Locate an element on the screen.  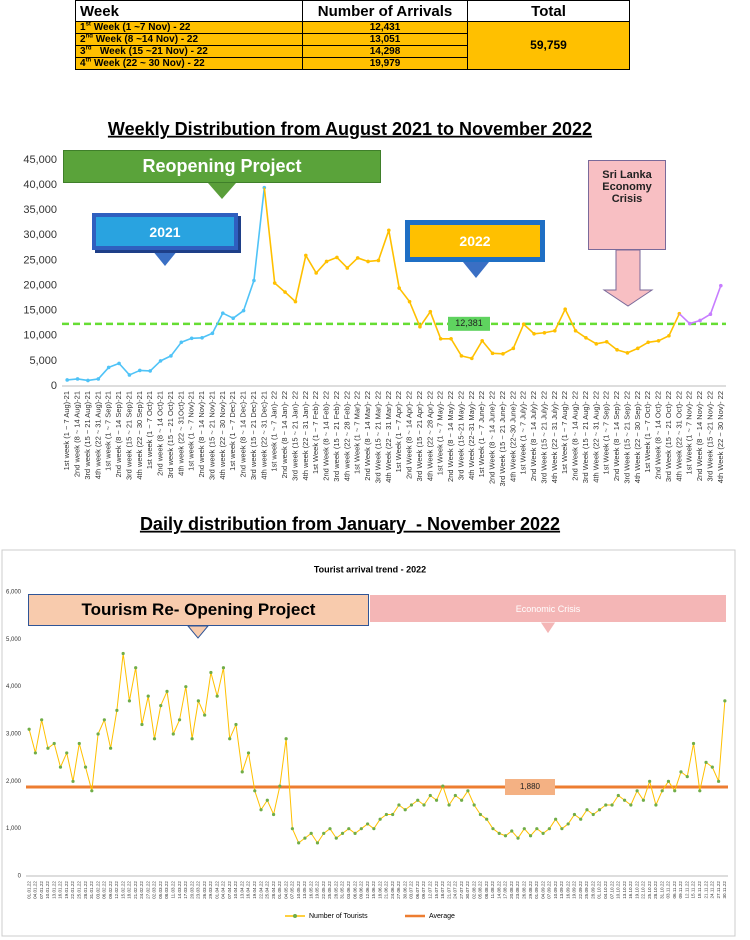
x-tick-label: 2nd Week (8 ~ 14 Nov)- 22 is located at coordinates (699, 436).